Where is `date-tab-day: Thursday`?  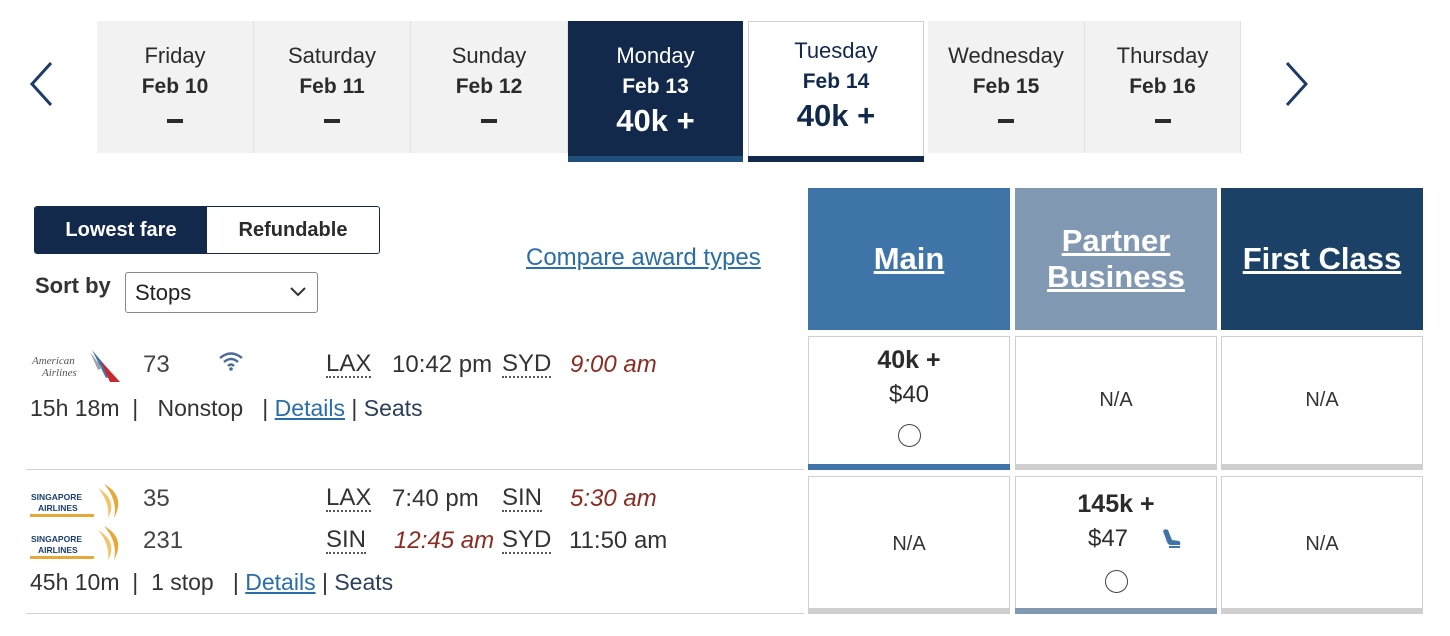 date-tab-day: Thursday is located at coordinates (1162, 55).